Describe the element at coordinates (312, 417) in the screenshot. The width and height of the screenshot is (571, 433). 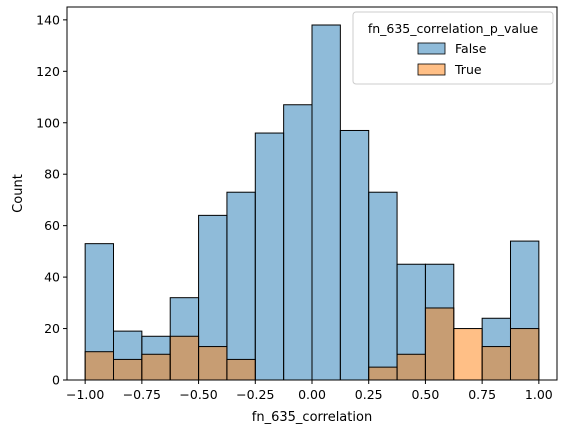
I see `x-axis-label: fn_635_correlation` at that location.